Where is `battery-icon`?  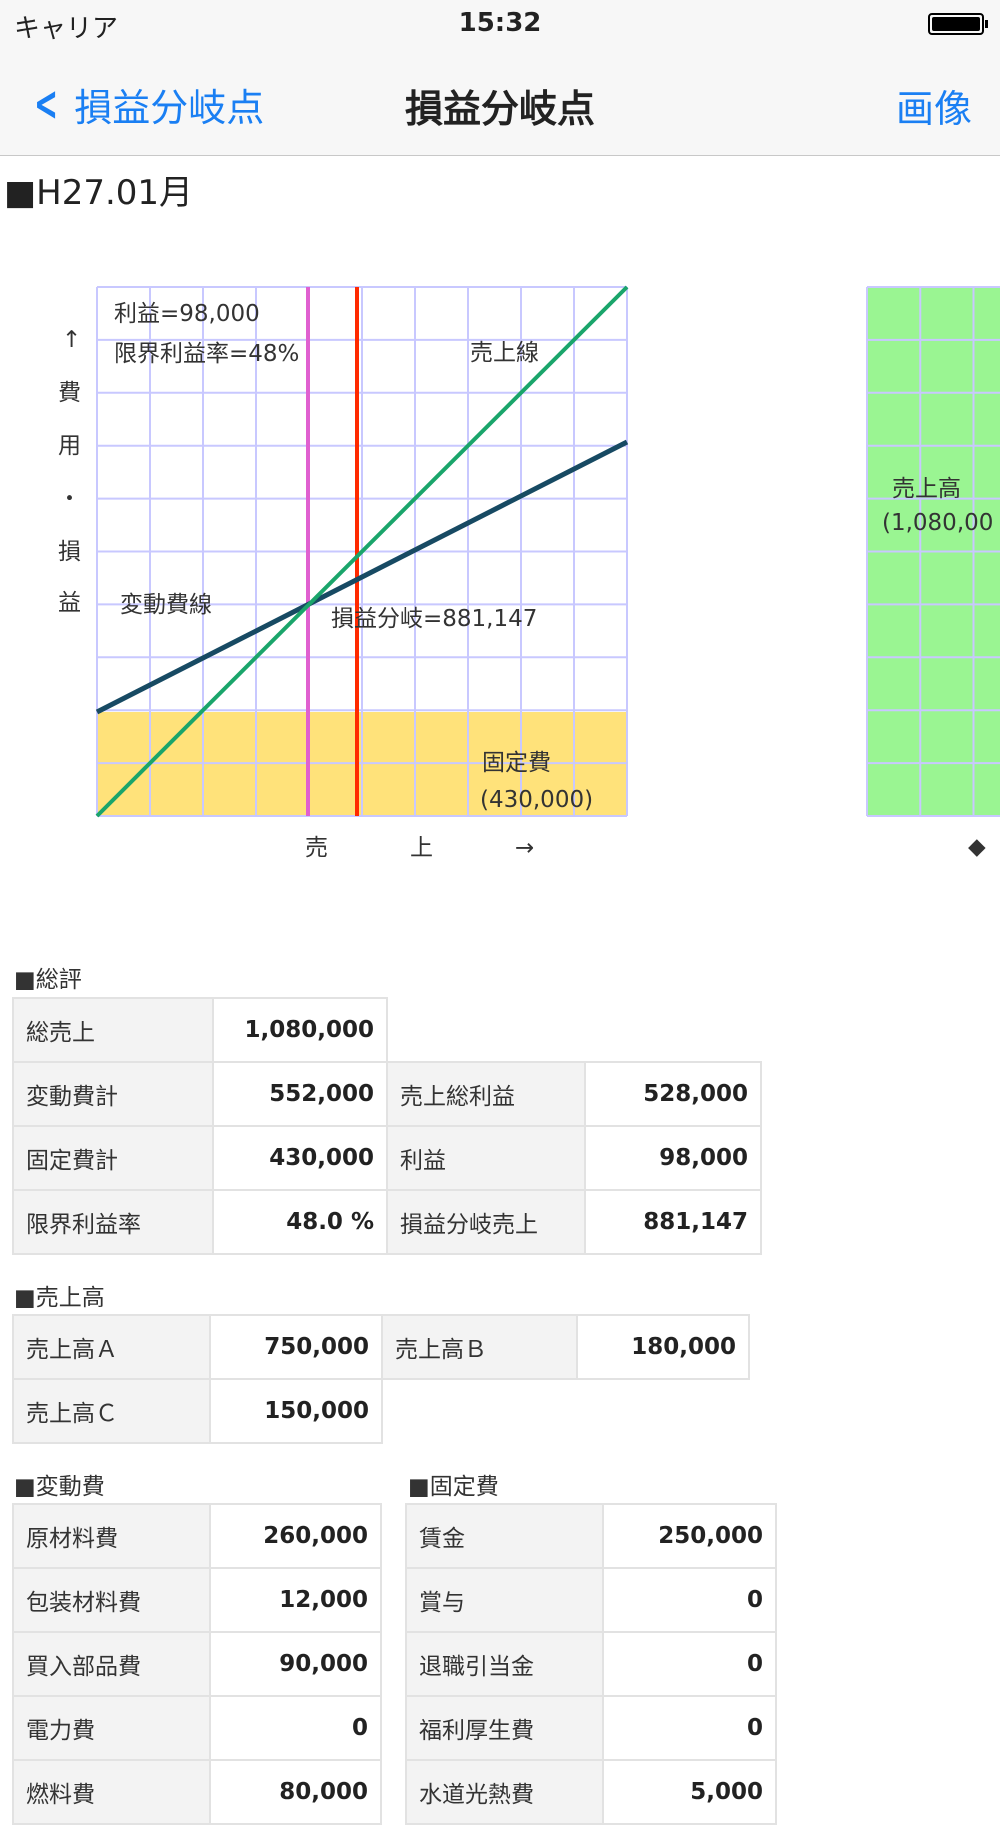 battery-icon is located at coordinates (958, 24).